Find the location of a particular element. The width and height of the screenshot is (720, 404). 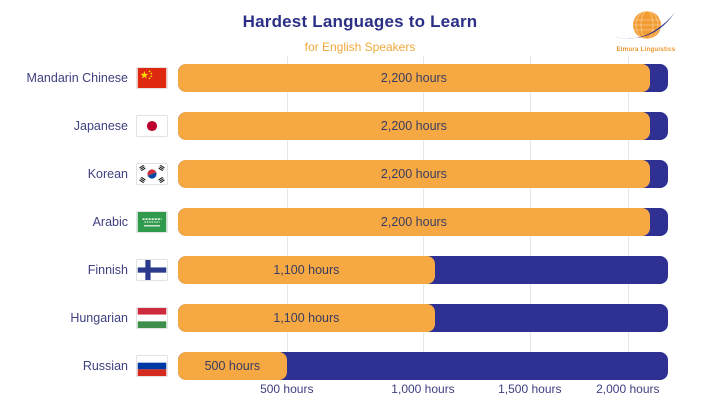

language-label: Arabic is located at coordinates (110, 222).